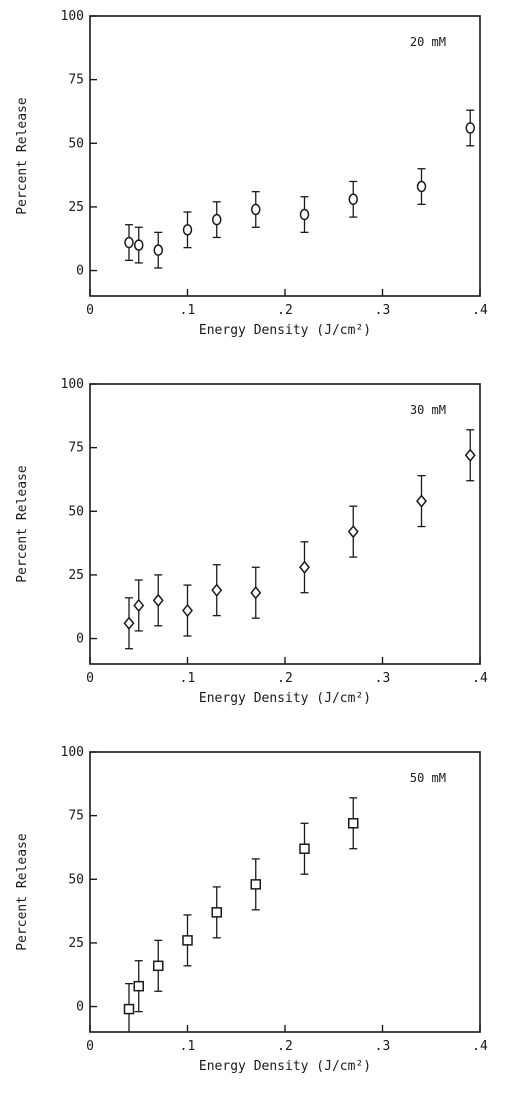  Describe the element at coordinates (428, 778) in the screenshot. I see `concentration-label: 50 mM` at that location.